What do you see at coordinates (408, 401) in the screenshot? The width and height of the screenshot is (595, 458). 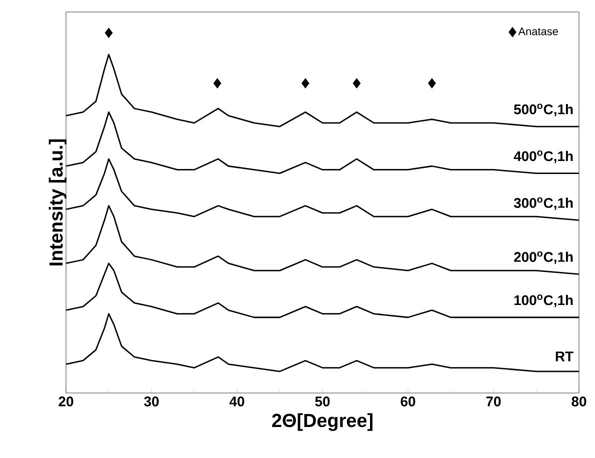 I see `x-tick-label: 60` at bounding box center [408, 401].